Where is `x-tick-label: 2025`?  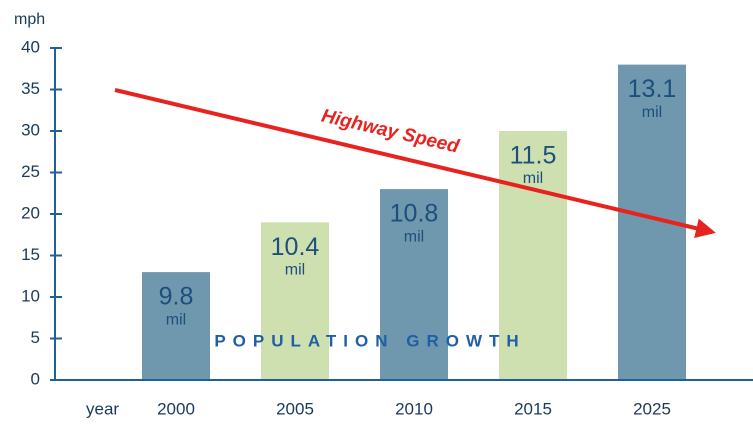 x-tick-label: 2025 is located at coordinates (652, 408).